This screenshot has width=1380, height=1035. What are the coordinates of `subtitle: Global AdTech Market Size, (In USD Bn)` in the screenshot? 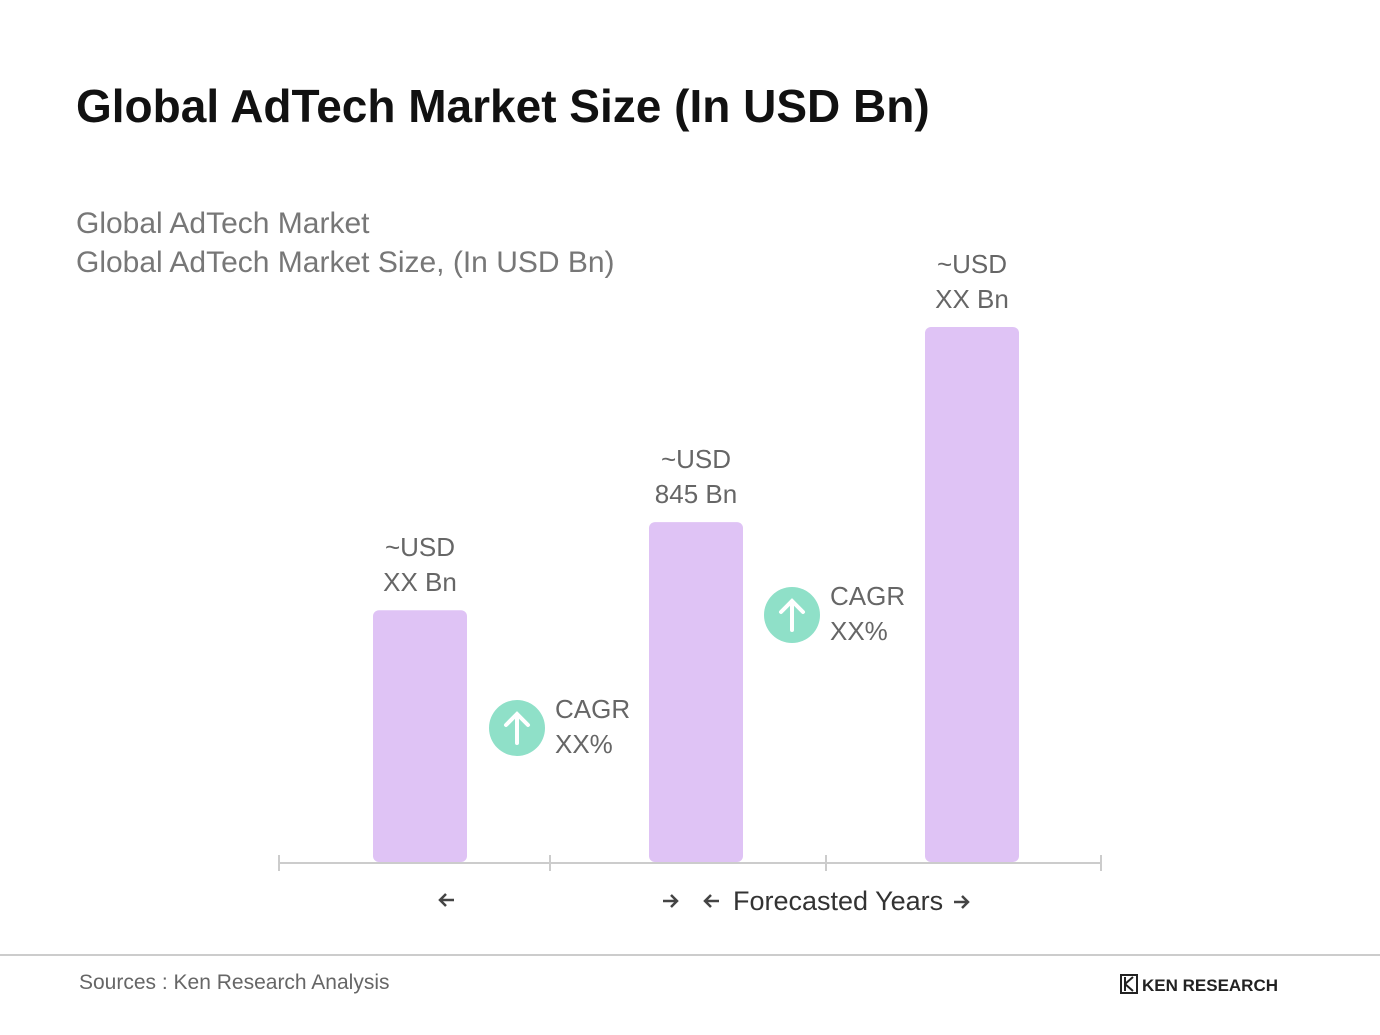 It's located at (345, 262).